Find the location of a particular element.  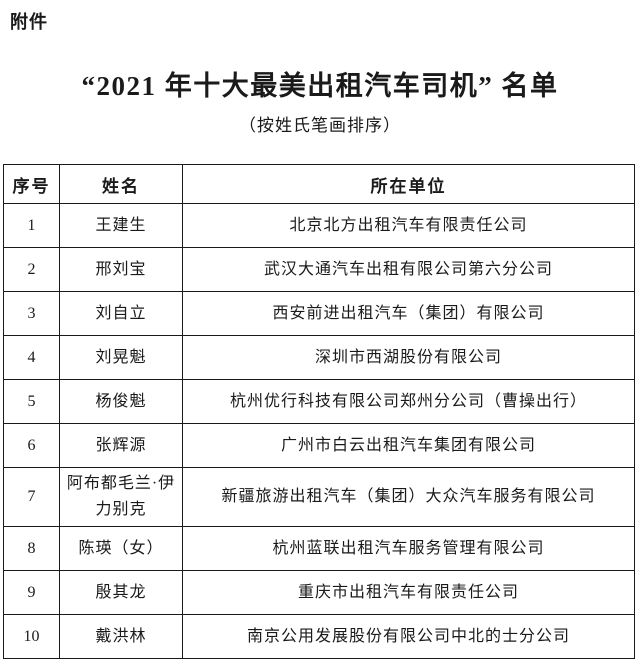

cell-no: 9 is located at coordinates (31, 592).